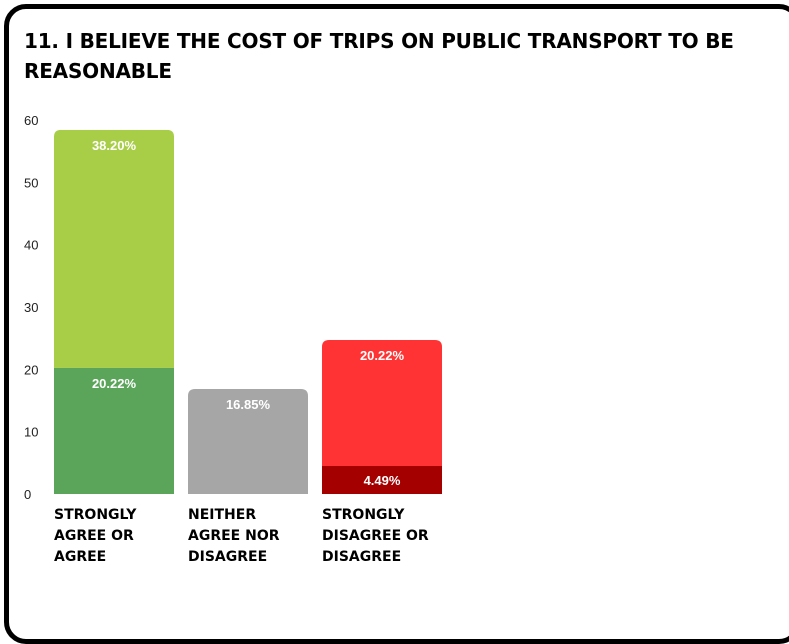  I want to click on category-label-1: STRONGLY AGREE OR AGREE, so click(95, 536).